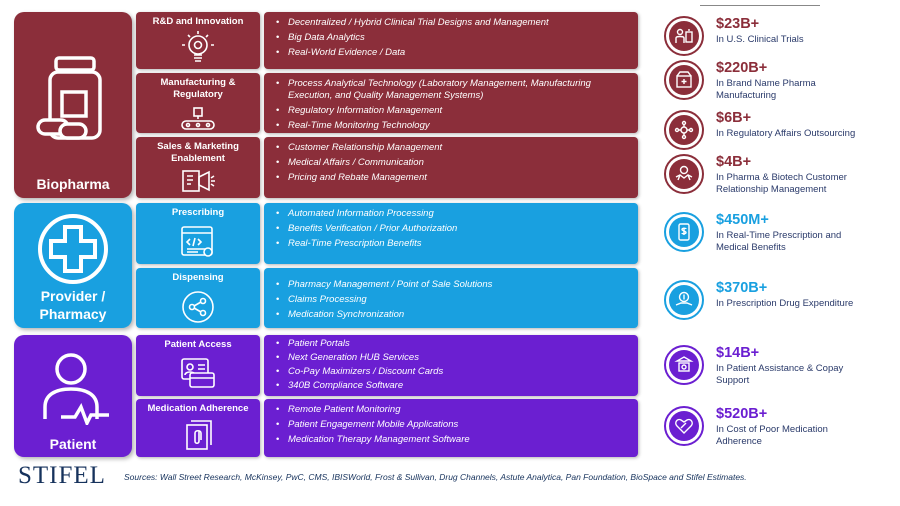  I want to click on category-label: Patient, so click(73, 444).